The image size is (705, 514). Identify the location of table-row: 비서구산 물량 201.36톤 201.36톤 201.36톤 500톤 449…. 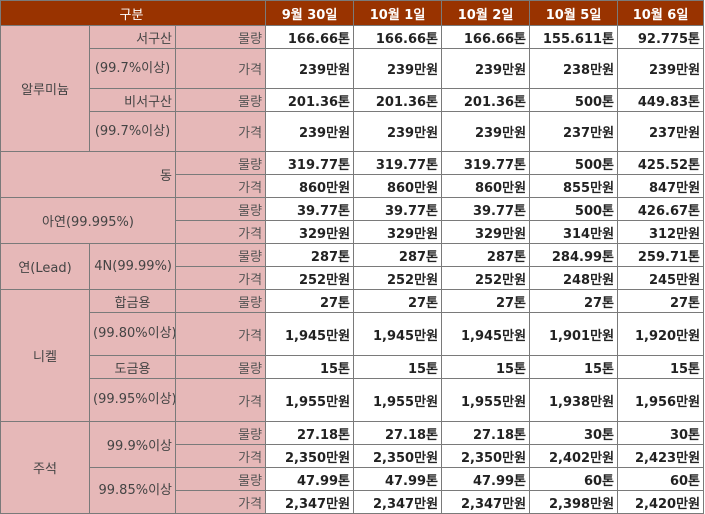
(353, 100).